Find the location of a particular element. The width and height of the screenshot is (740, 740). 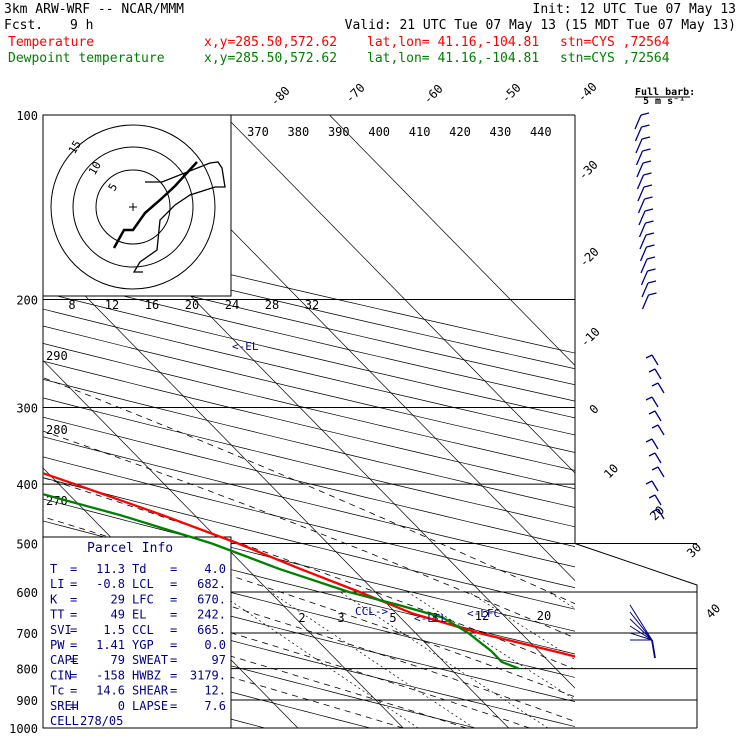

parcel-row-value: 665. is located at coordinates (211, 630).